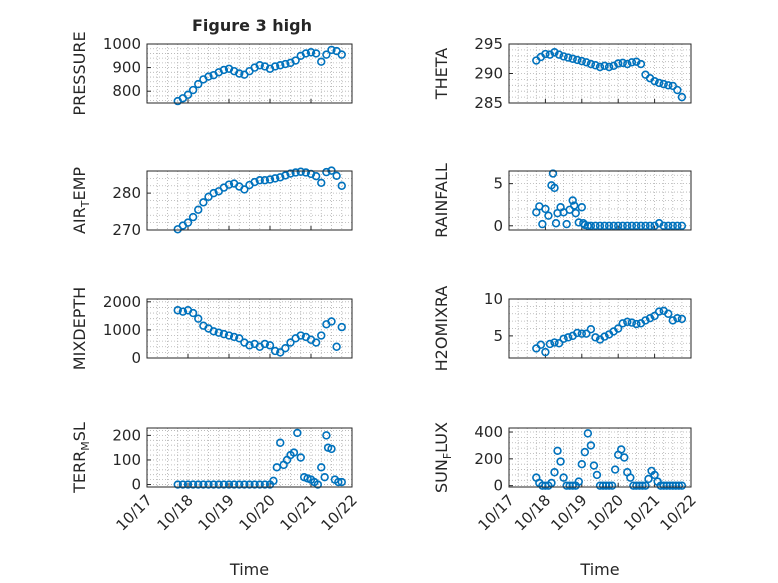  Describe the element at coordinates (488, 459) in the screenshot. I see `y-tick-label: 200` at that location.